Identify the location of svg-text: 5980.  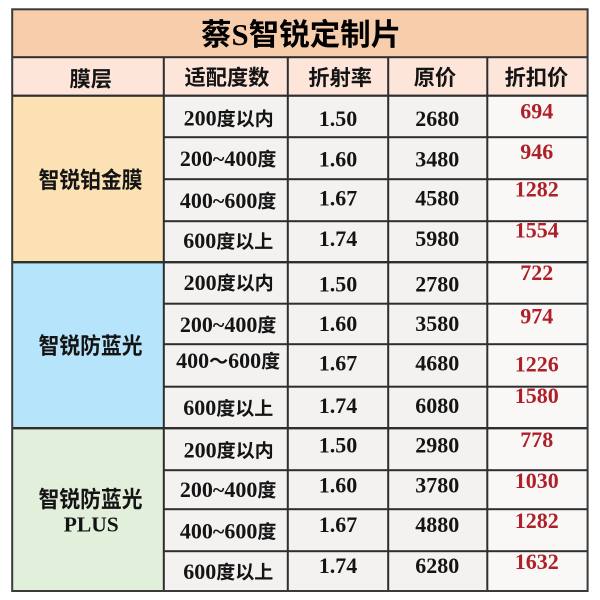
(437, 238).